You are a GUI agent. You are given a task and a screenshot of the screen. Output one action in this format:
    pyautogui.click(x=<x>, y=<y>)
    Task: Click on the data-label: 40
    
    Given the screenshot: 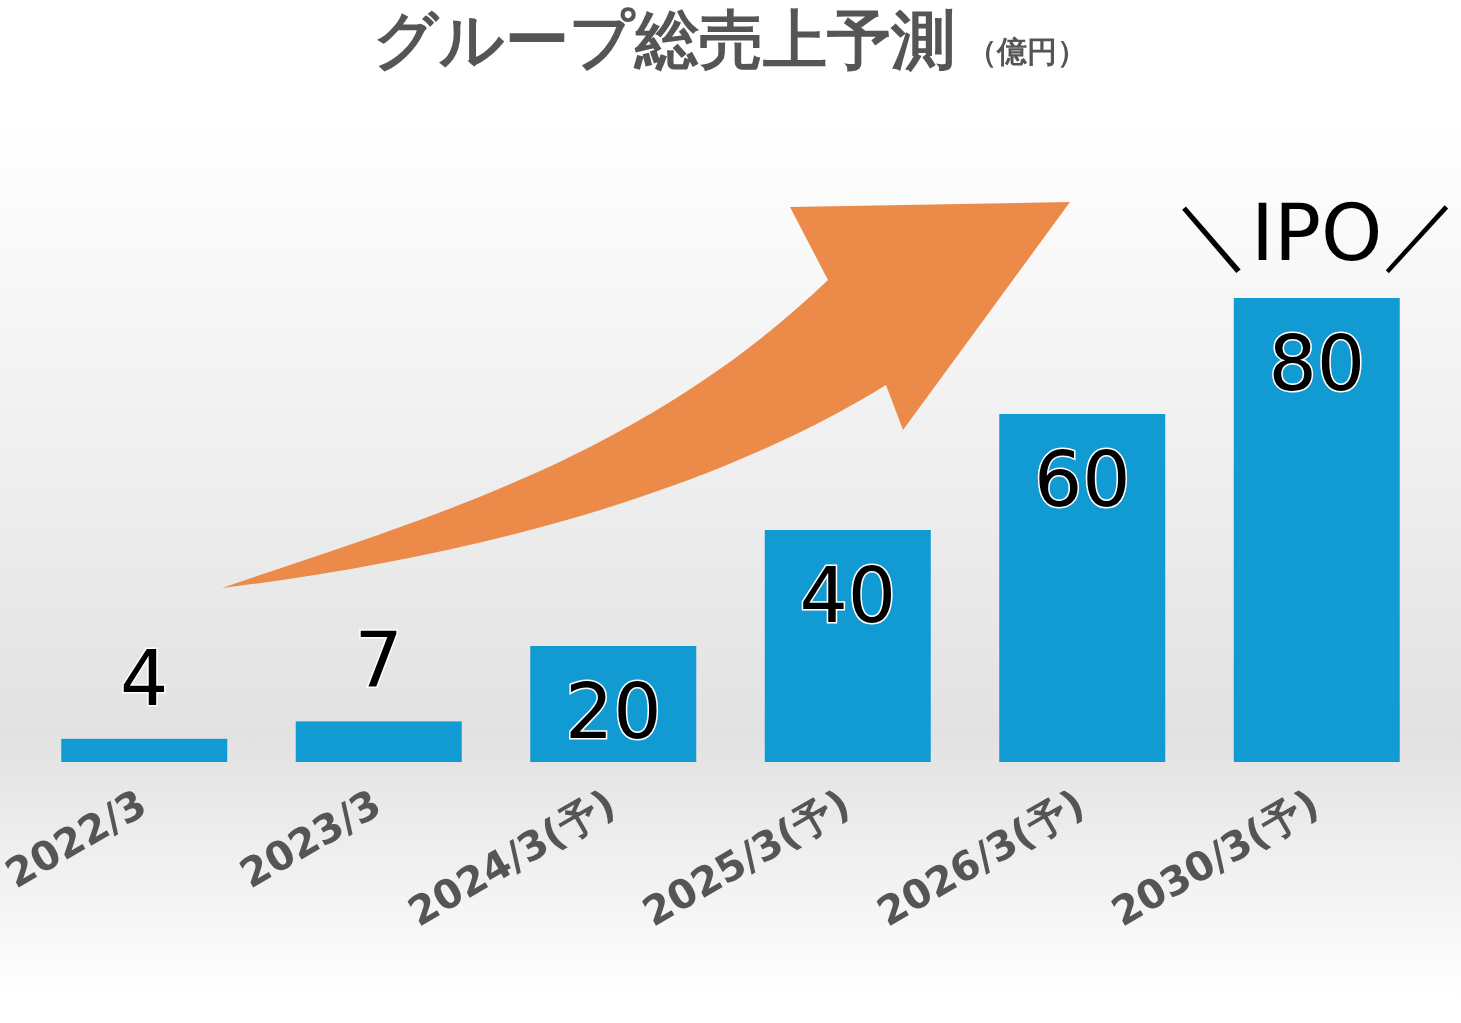 What is the action you would take?
    pyautogui.click(x=848, y=595)
    